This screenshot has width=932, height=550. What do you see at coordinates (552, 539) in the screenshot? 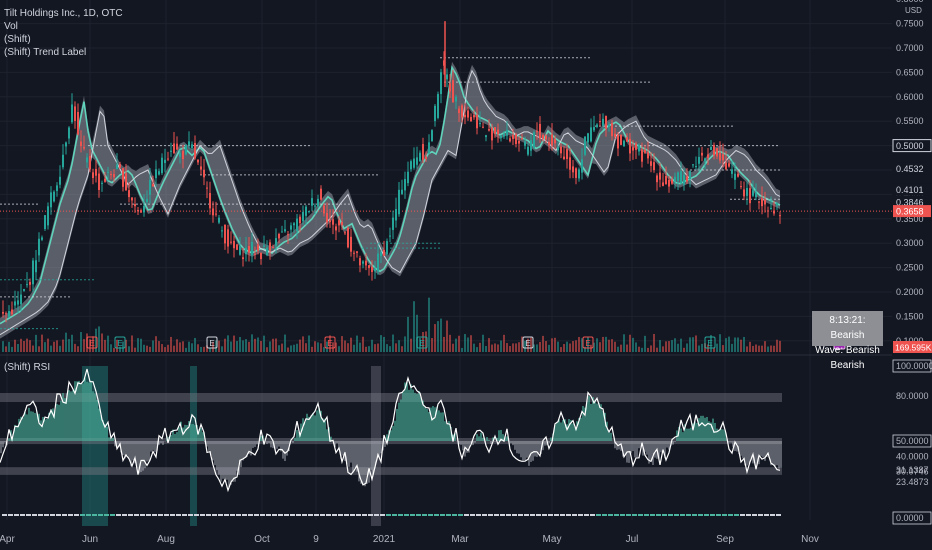
I see `time-tick: May` at bounding box center [552, 539].